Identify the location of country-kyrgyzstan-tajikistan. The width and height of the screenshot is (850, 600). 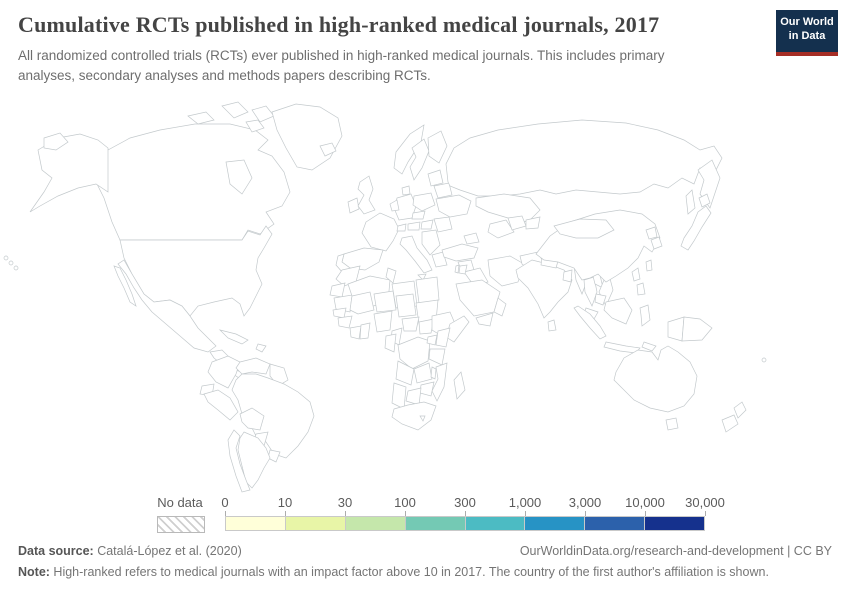
(533, 223).